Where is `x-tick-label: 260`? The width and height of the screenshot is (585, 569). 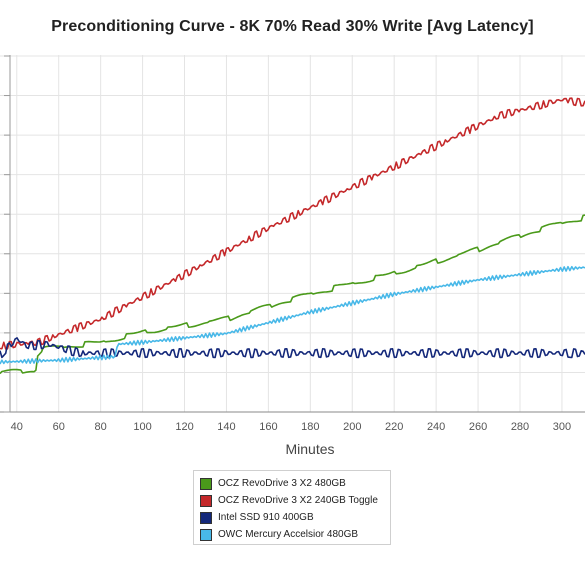 x-tick-label: 260 is located at coordinates (478, 427).